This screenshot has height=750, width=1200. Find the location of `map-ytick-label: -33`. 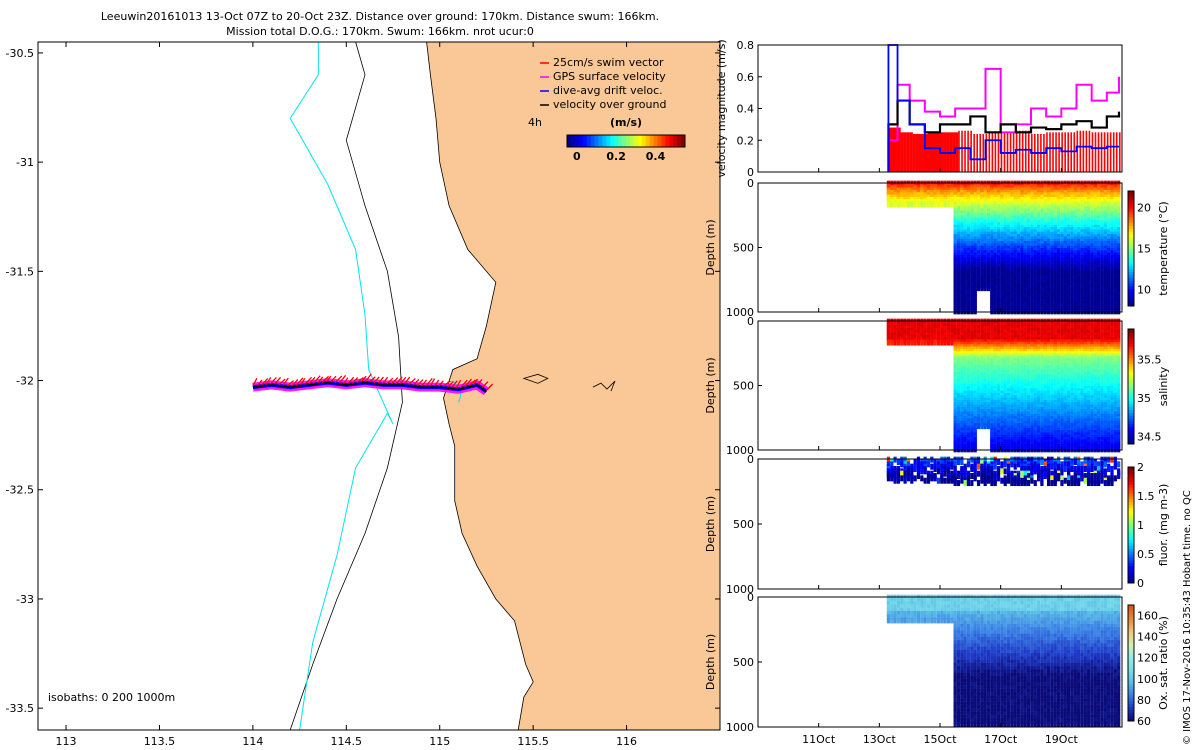

map-ytick-label: -33 is located at coordinates (25, 599).